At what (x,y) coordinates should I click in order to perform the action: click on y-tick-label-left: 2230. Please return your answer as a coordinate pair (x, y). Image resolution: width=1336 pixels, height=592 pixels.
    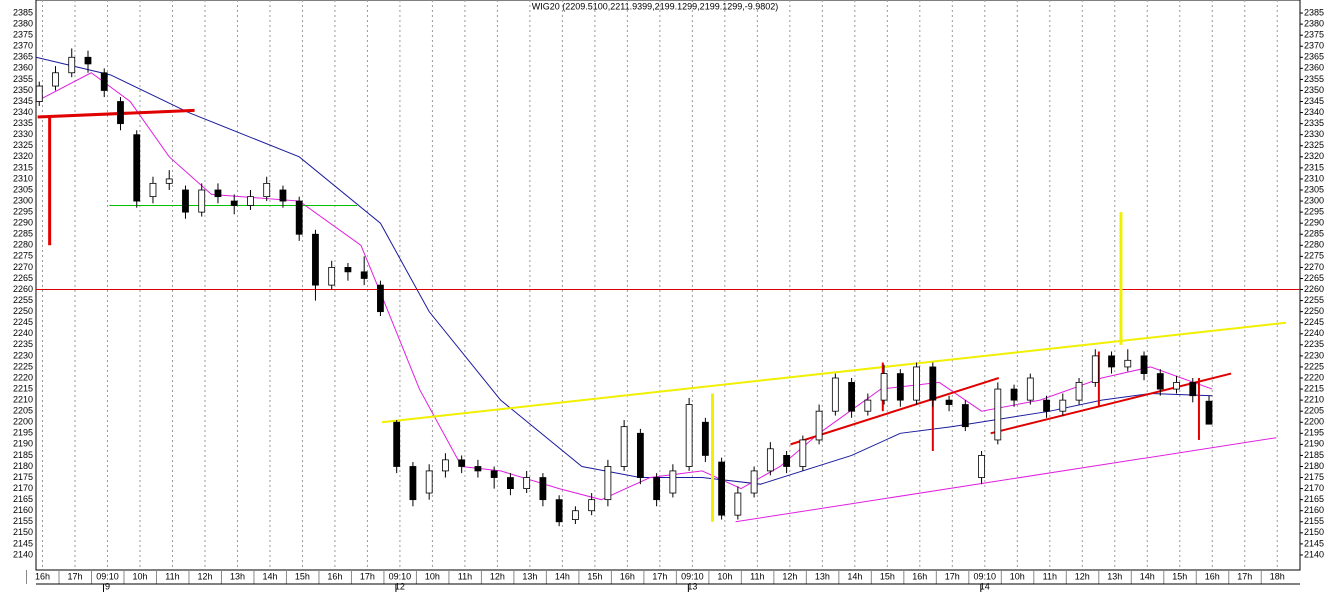
    Looking at the image, I should click on (23, 355).